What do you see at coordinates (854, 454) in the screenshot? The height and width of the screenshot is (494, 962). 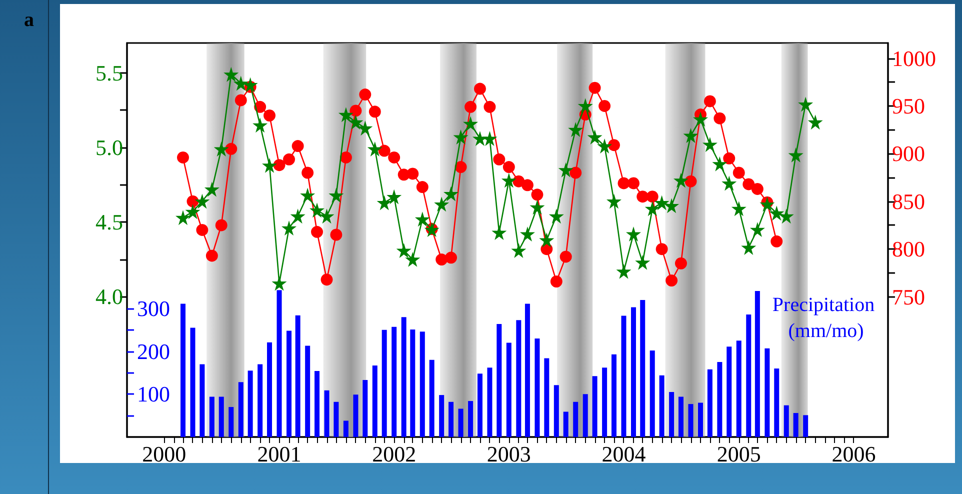 I see `x-tick-label: 2006` at bounding box center [854, 454].